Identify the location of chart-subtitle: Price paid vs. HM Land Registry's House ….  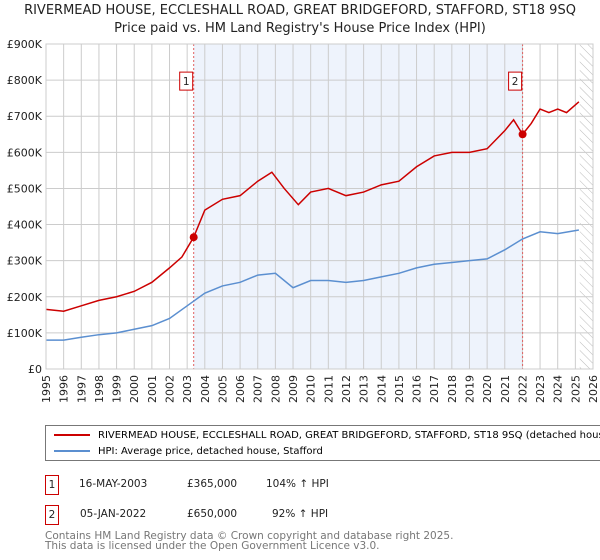
(300, 28).